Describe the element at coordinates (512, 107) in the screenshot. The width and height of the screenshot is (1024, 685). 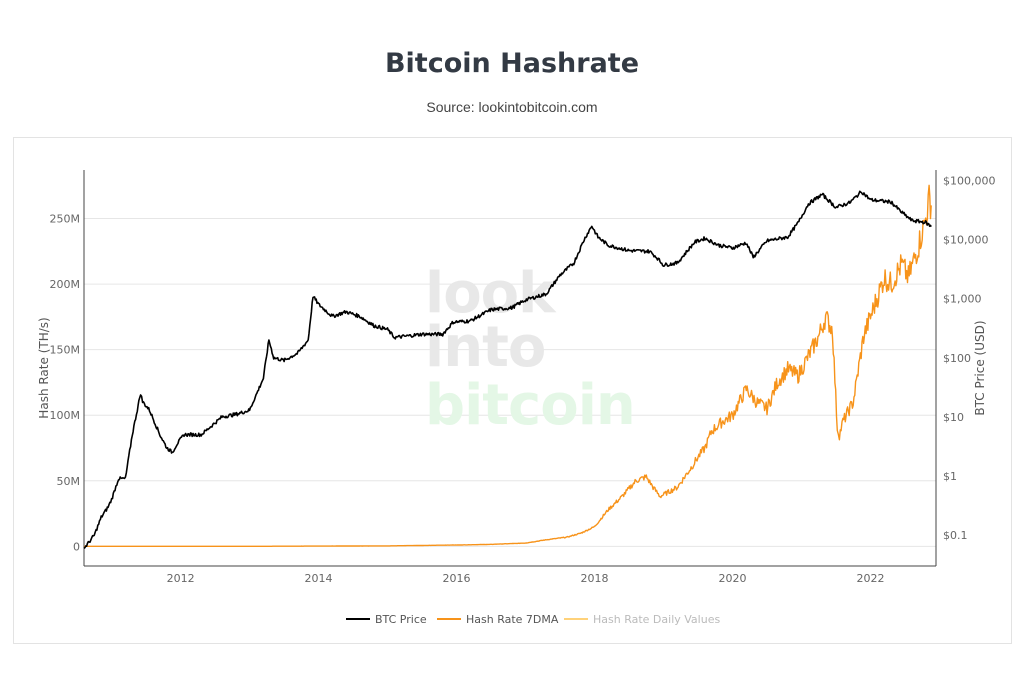
I see `chart-subtitle: Source: lookintobitcoin.com` at that location.